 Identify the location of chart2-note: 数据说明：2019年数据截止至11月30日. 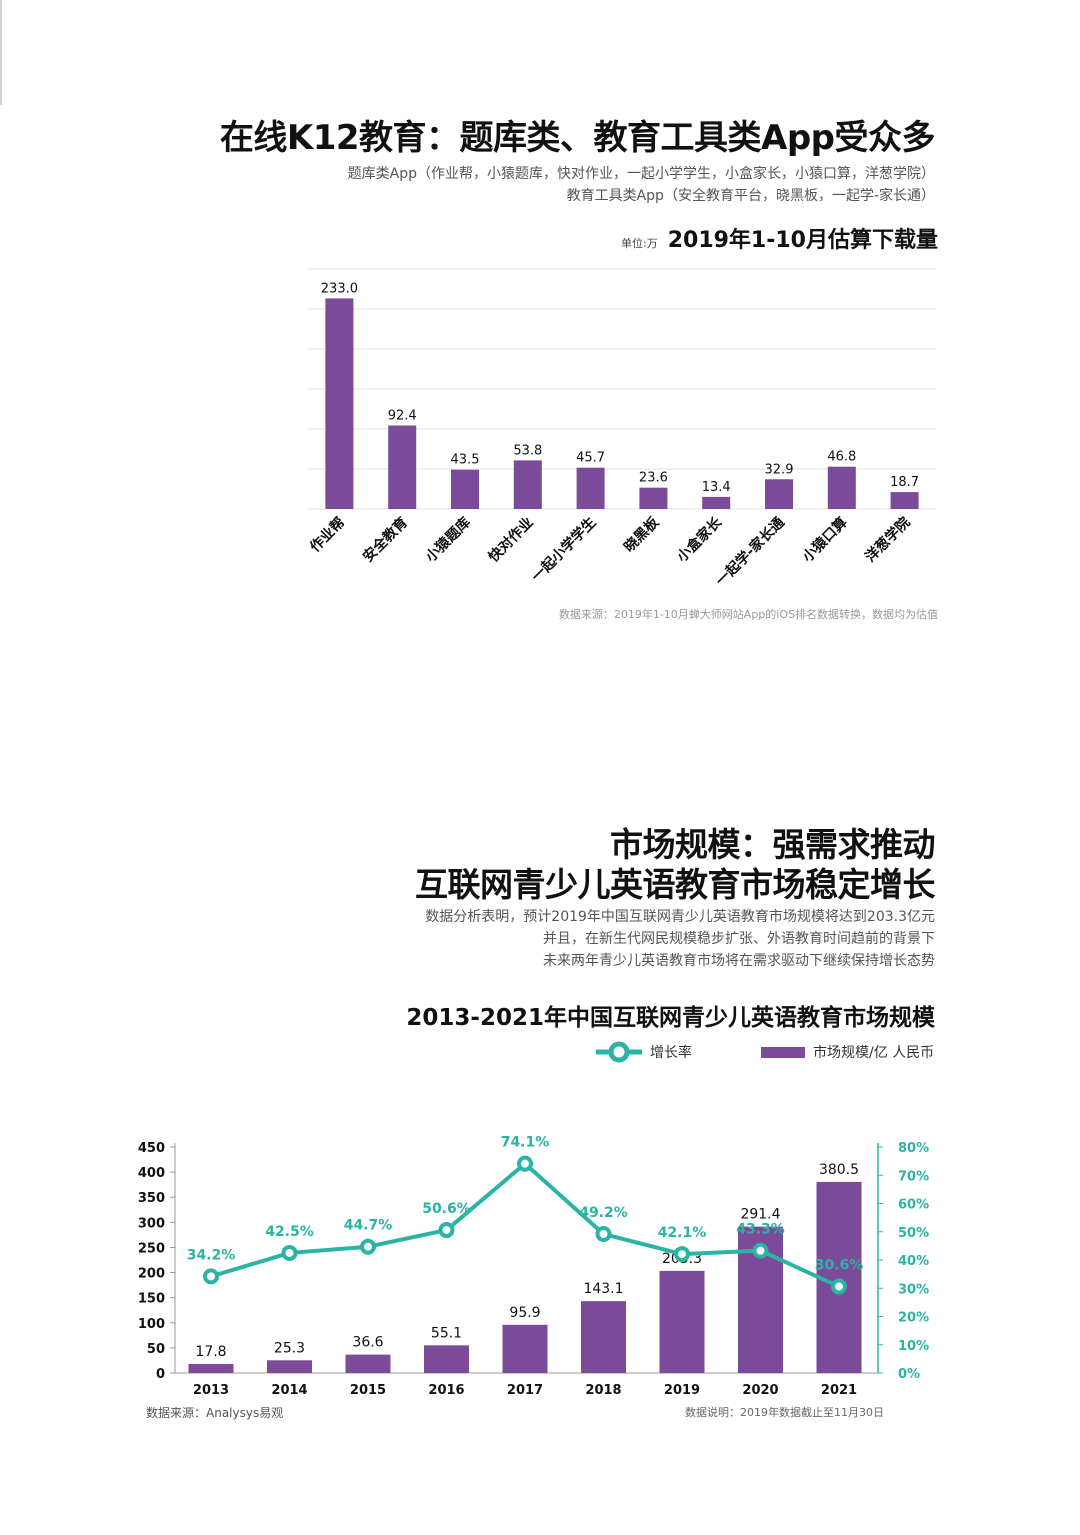
(784, 1412).